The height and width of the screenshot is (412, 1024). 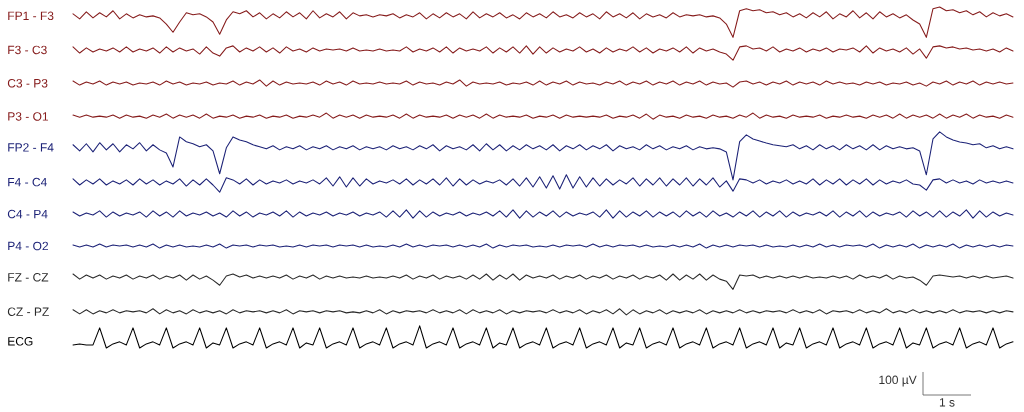 I want to click on text: ECG, so click(x=20, y=341).